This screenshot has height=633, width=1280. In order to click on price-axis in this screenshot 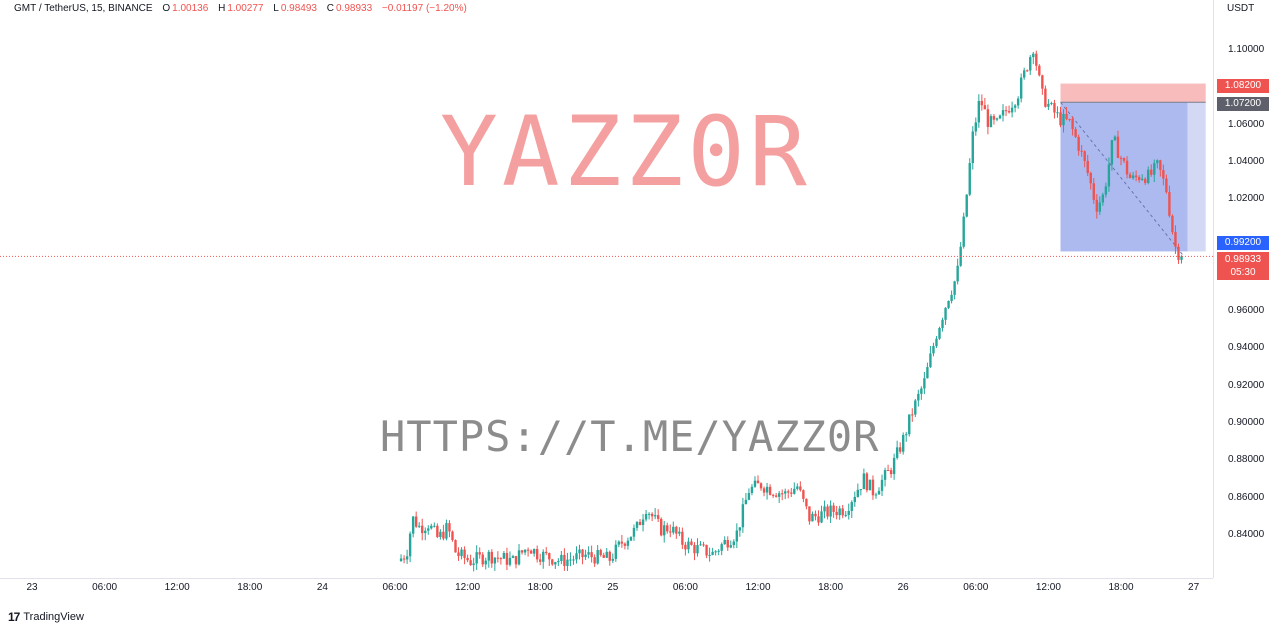, I will do `click(1246, 289)`.